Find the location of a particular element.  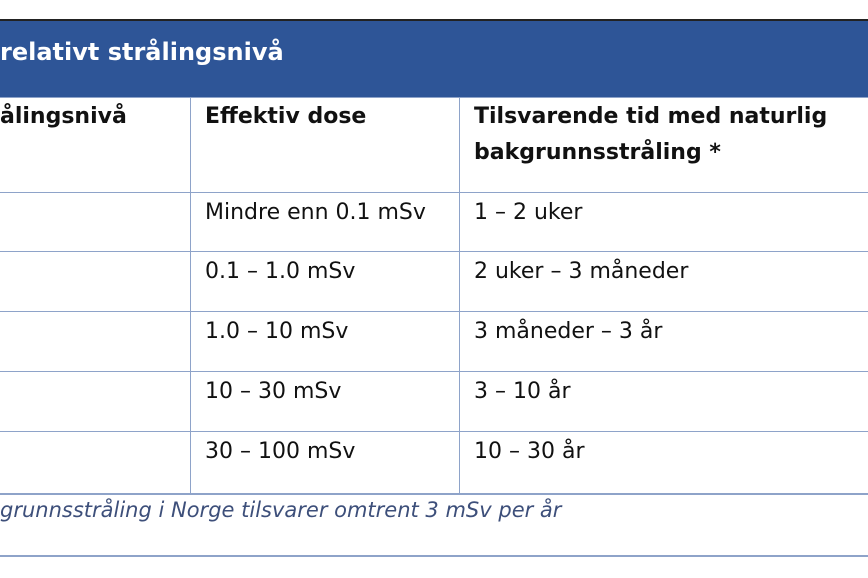

row-time: 1 – 2 uker is located at coordinates (528, 212).